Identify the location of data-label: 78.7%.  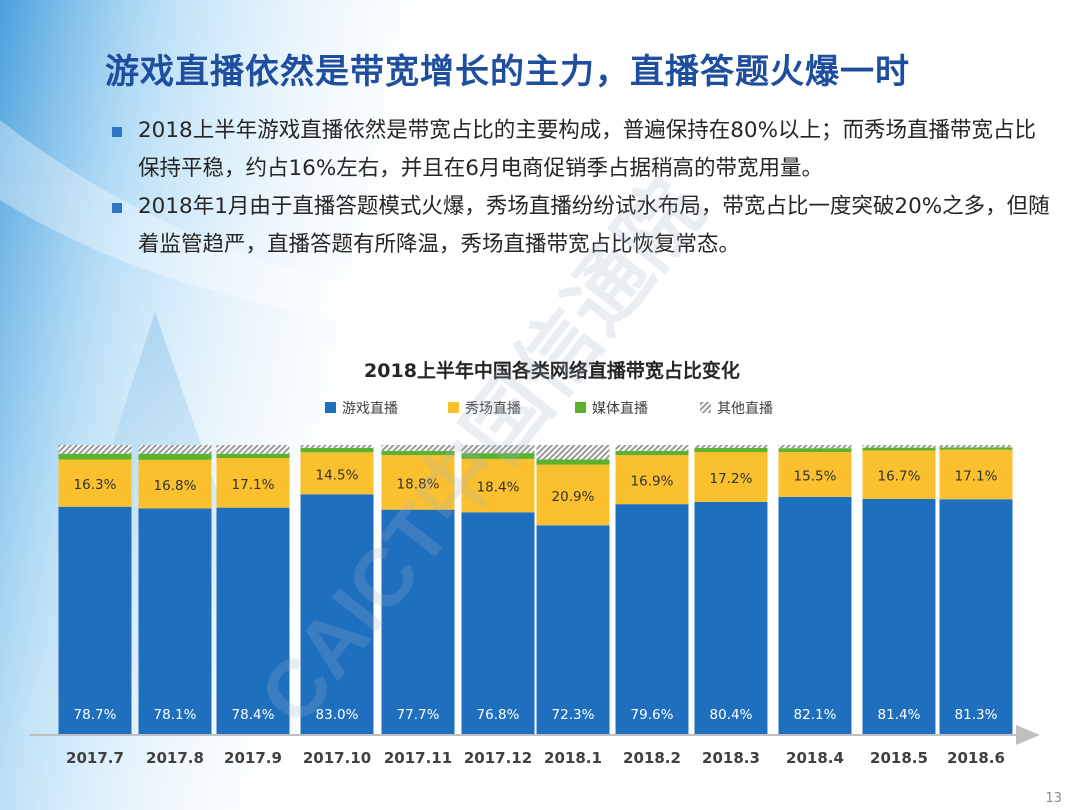
(95, 715).